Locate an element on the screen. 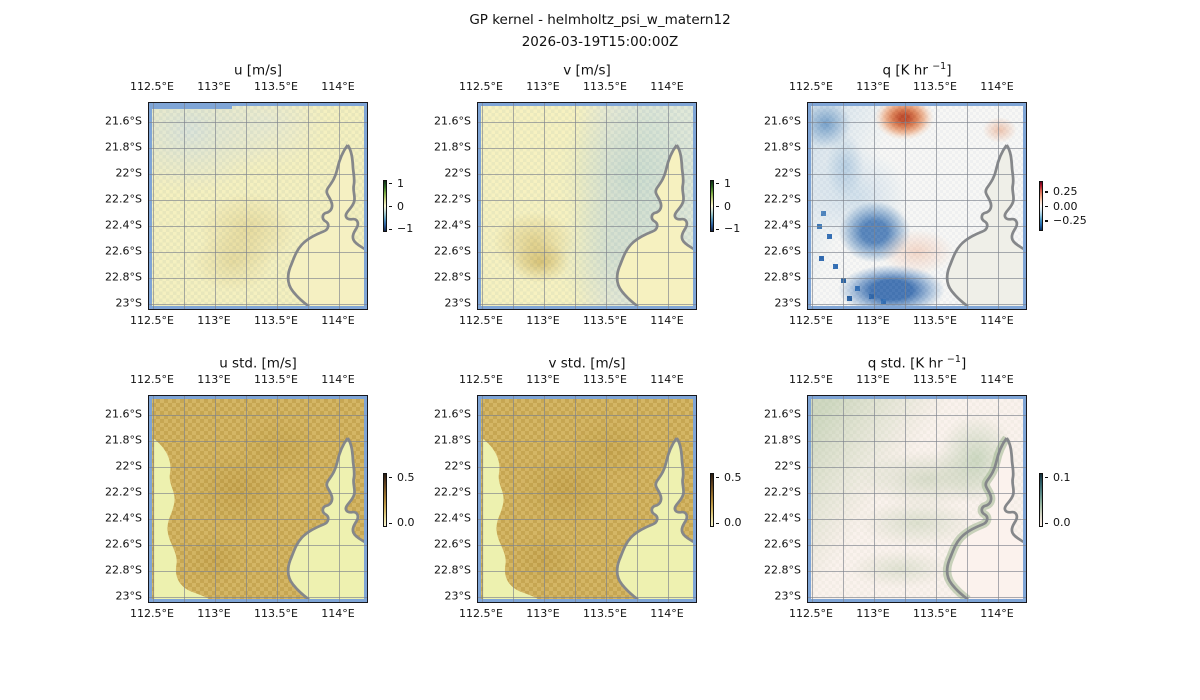  lat-tick-label: 22.6°S is located at coordinates (452, 544).